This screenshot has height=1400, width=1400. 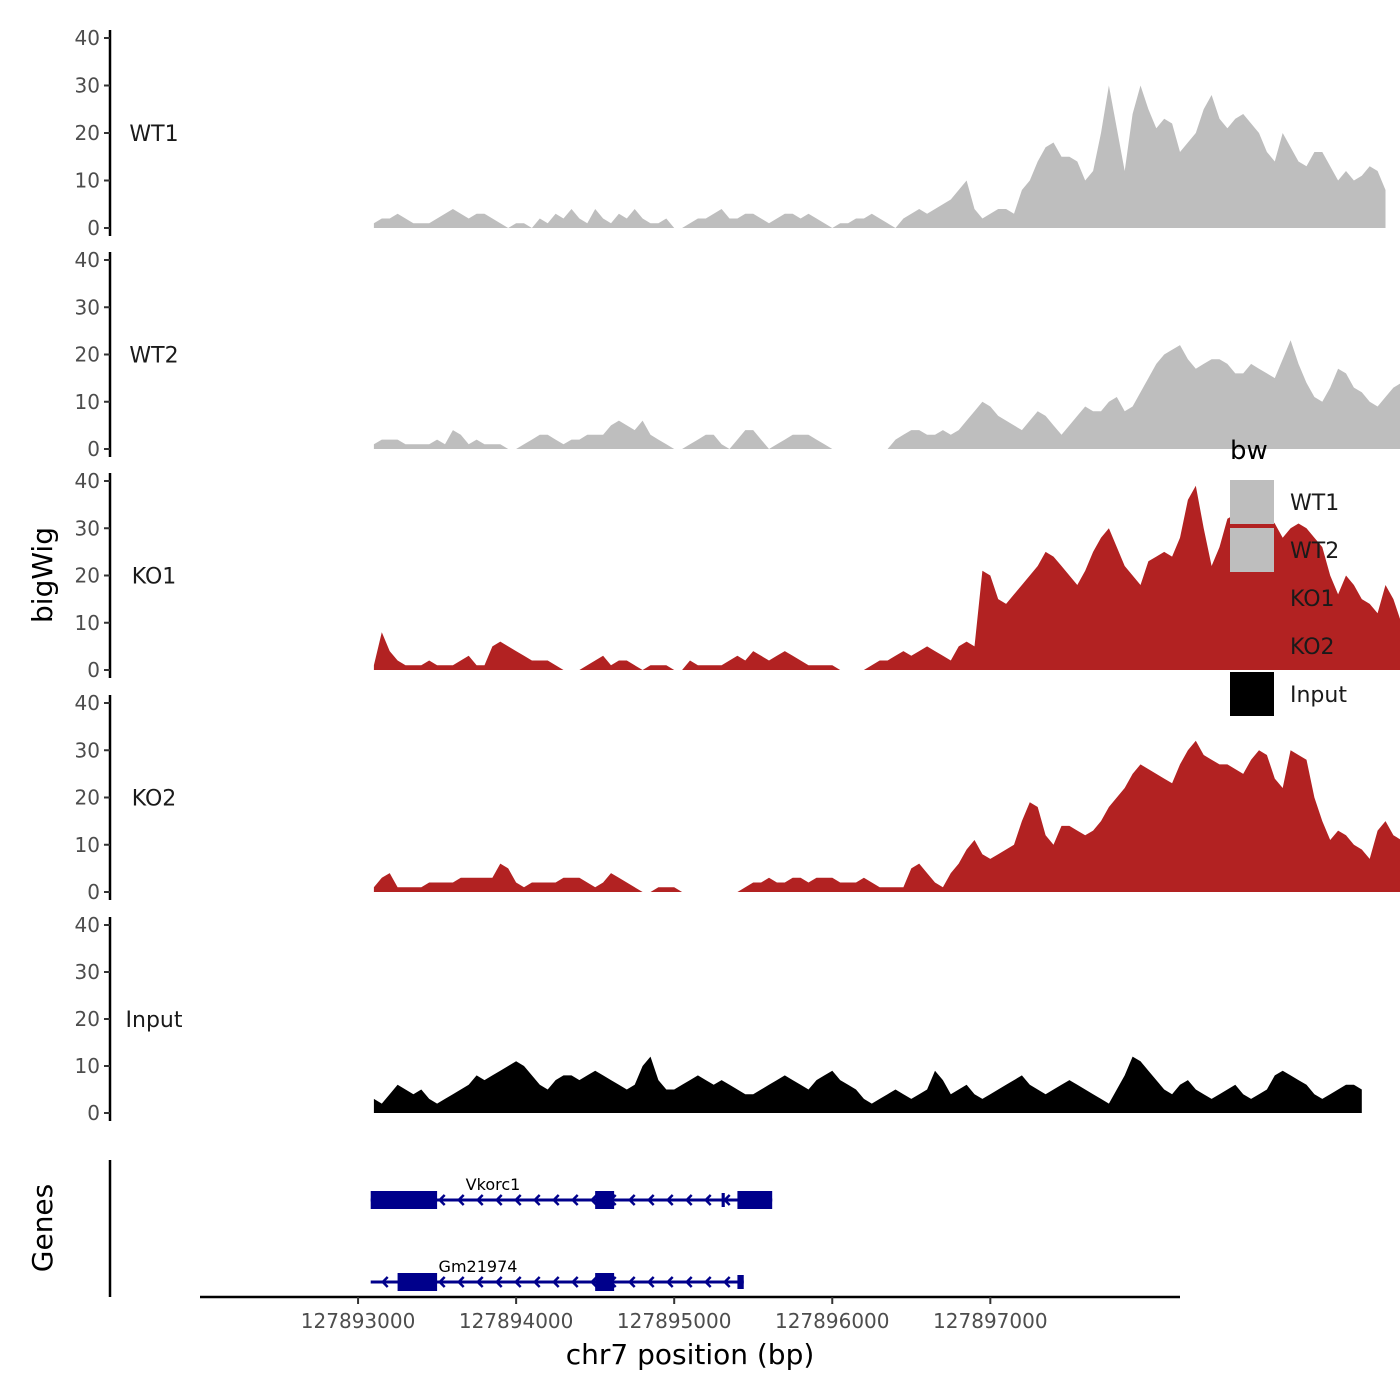 I want to click on track-wt2: 0 10 20 30 40 WT2, so click(x=737, y=354).